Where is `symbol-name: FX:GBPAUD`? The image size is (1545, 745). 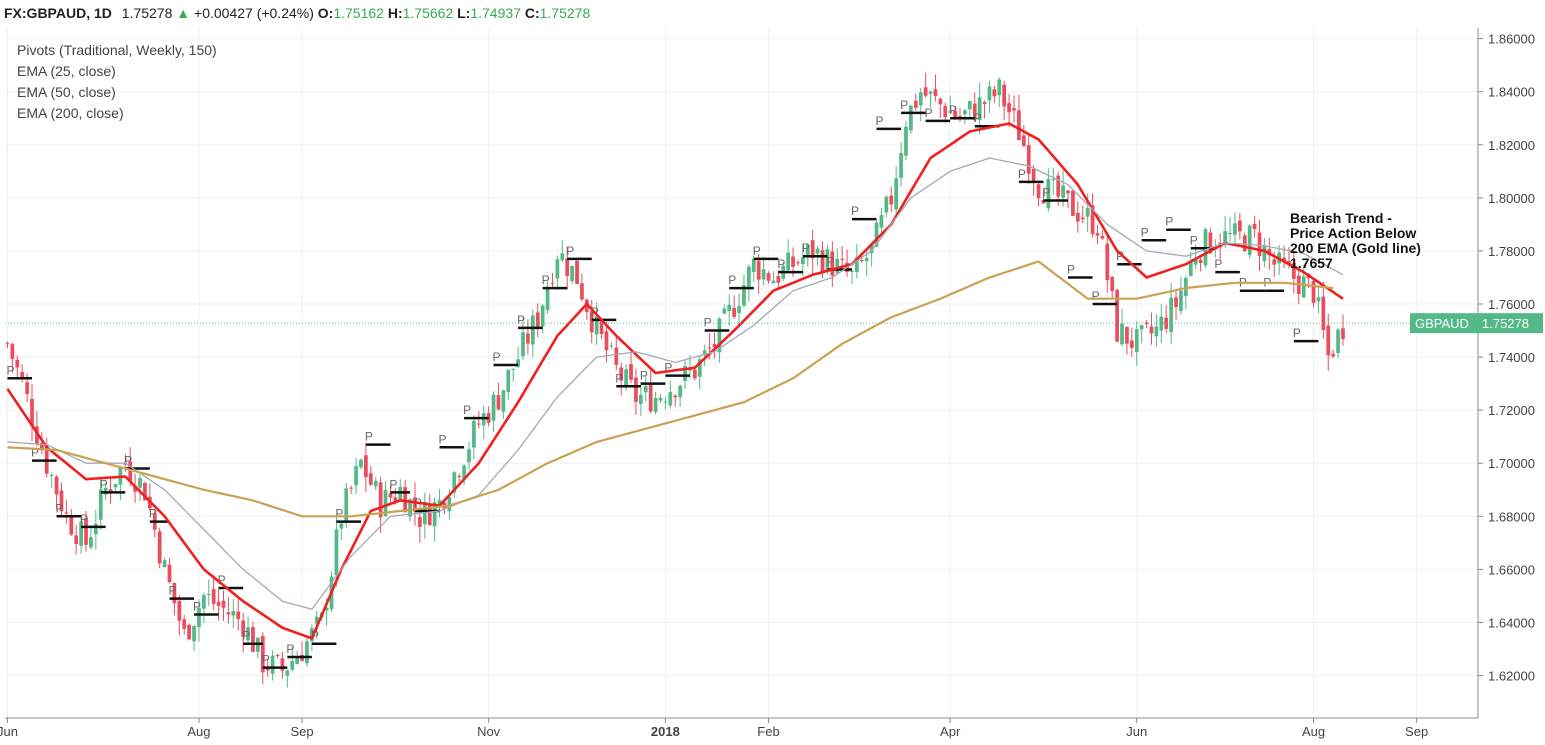 symbol-name: FX:GBPAUD is located at coordinates (45, 13).